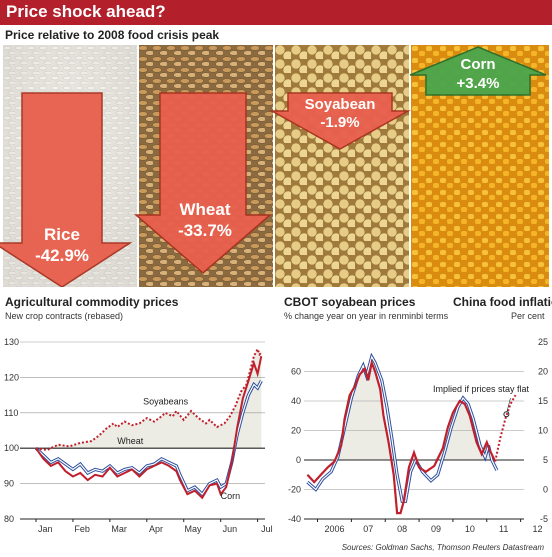 This screenshot has height=557, width=552. Describe the element at coordinates (502, 302) in the screenshot. I see `china-chart-title: China food inflation` at that location.